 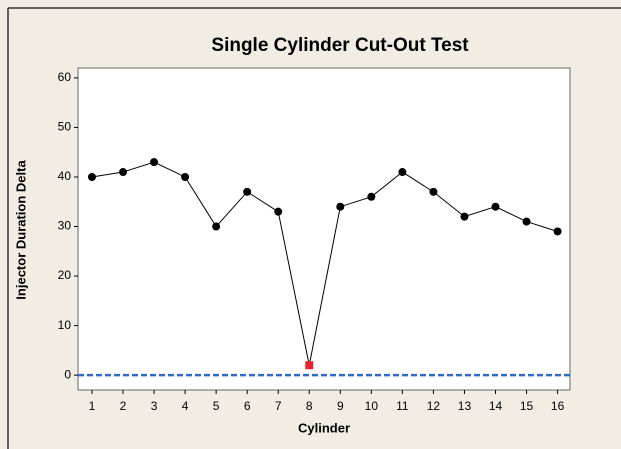 I want to click on x-tick-label: 16, so click(x=558, y=406).